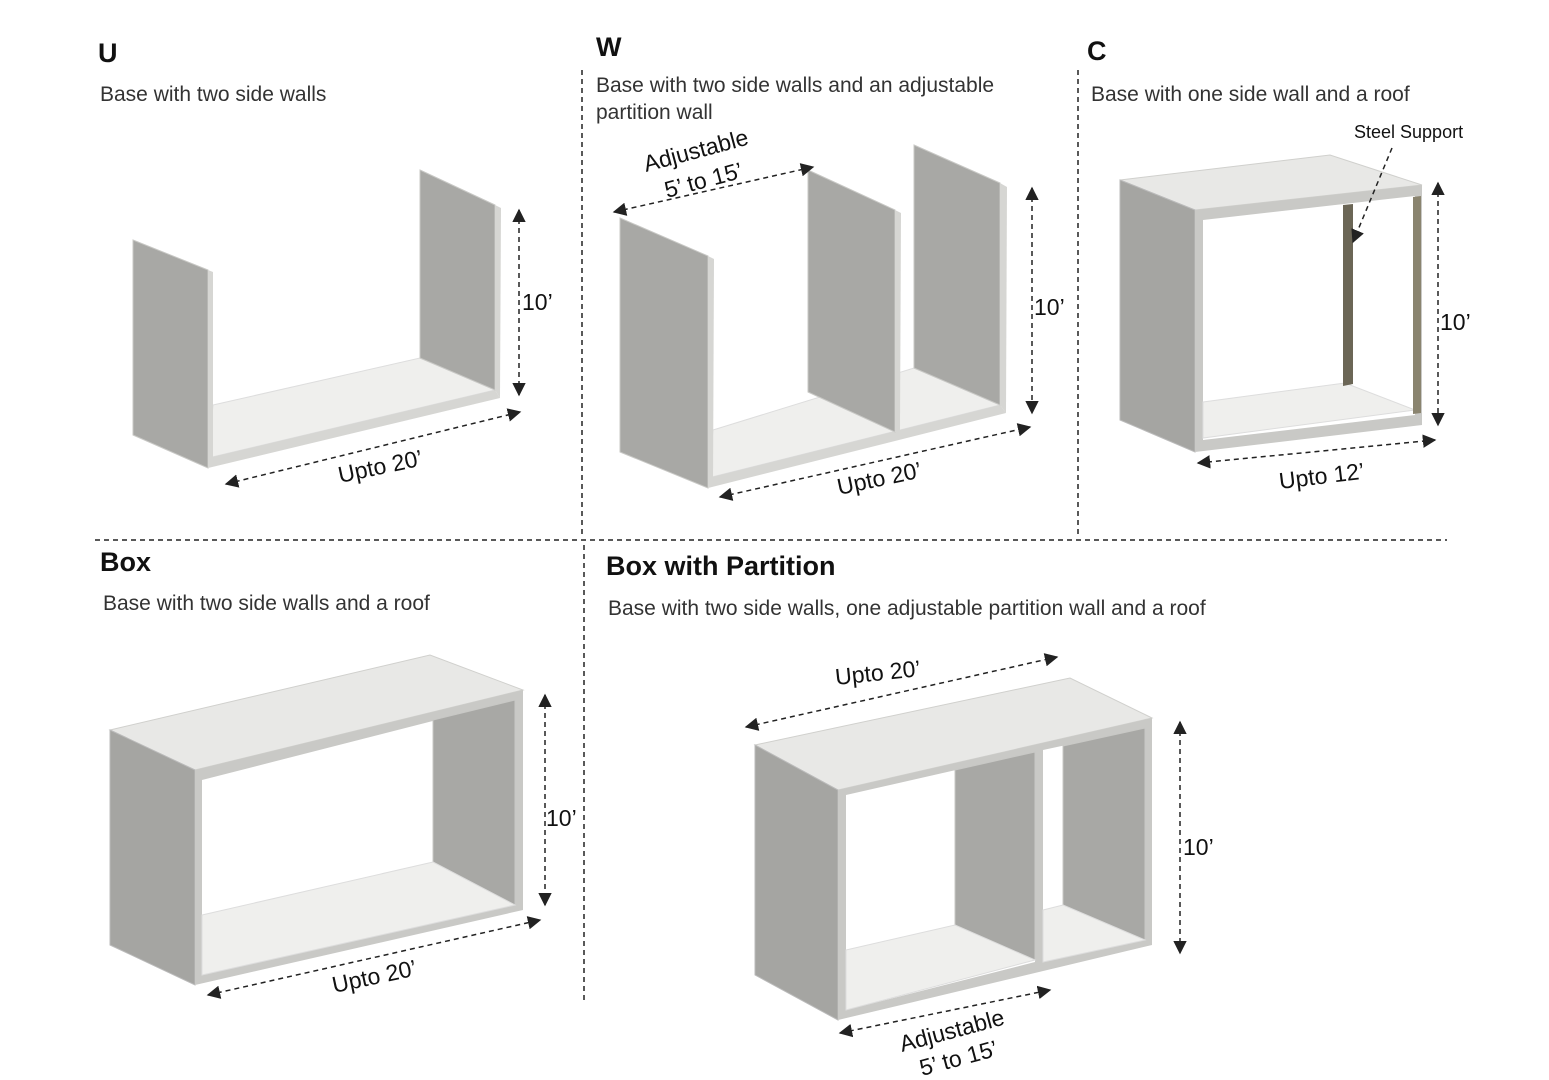  What do you see at coordinates (108, 53) in the screenshot?
I see `panel-title: U` at bounding box center [108, 53].